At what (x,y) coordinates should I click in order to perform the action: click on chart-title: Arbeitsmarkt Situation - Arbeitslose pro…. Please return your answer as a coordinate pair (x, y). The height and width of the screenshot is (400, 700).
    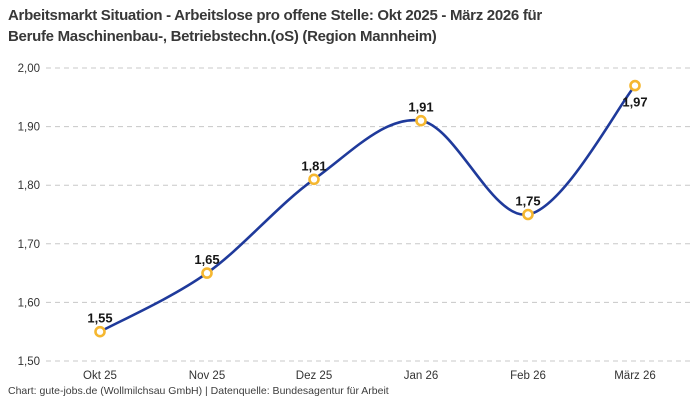
    Looking at the image, I should click on (275, 26).